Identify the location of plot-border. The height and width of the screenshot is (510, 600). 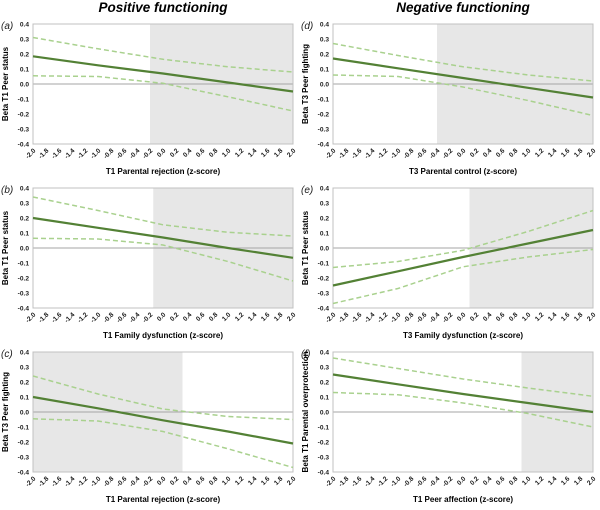
(163, 248).